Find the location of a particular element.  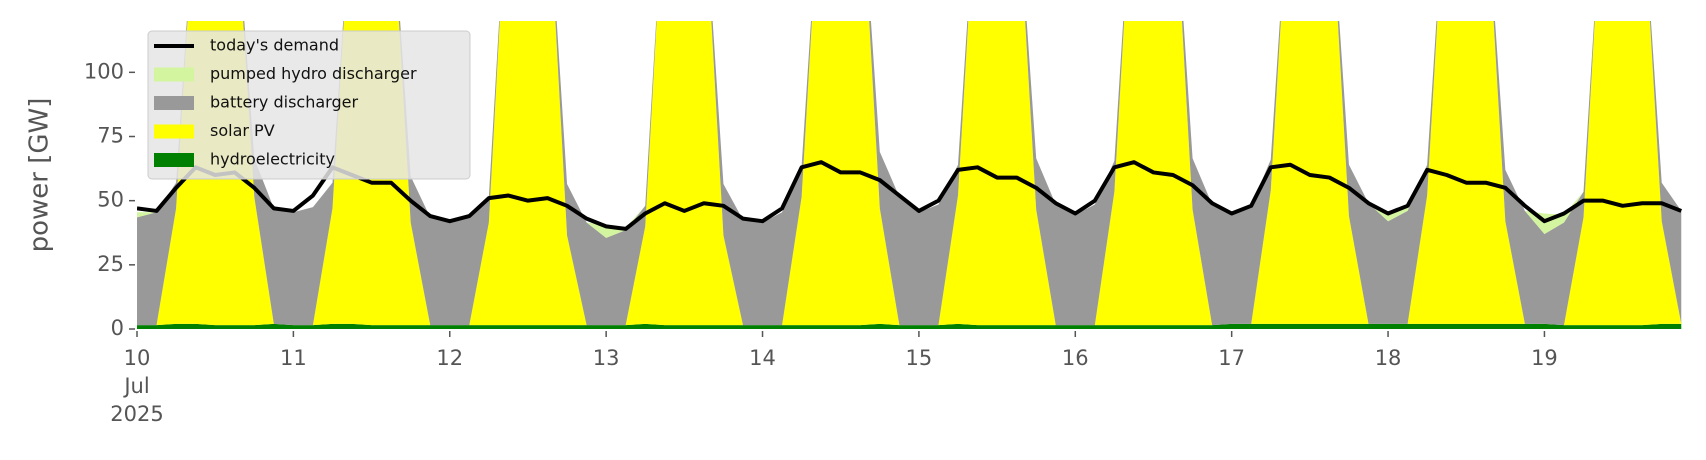

legend-label: battery discharger is located at coordinates (284, 102).